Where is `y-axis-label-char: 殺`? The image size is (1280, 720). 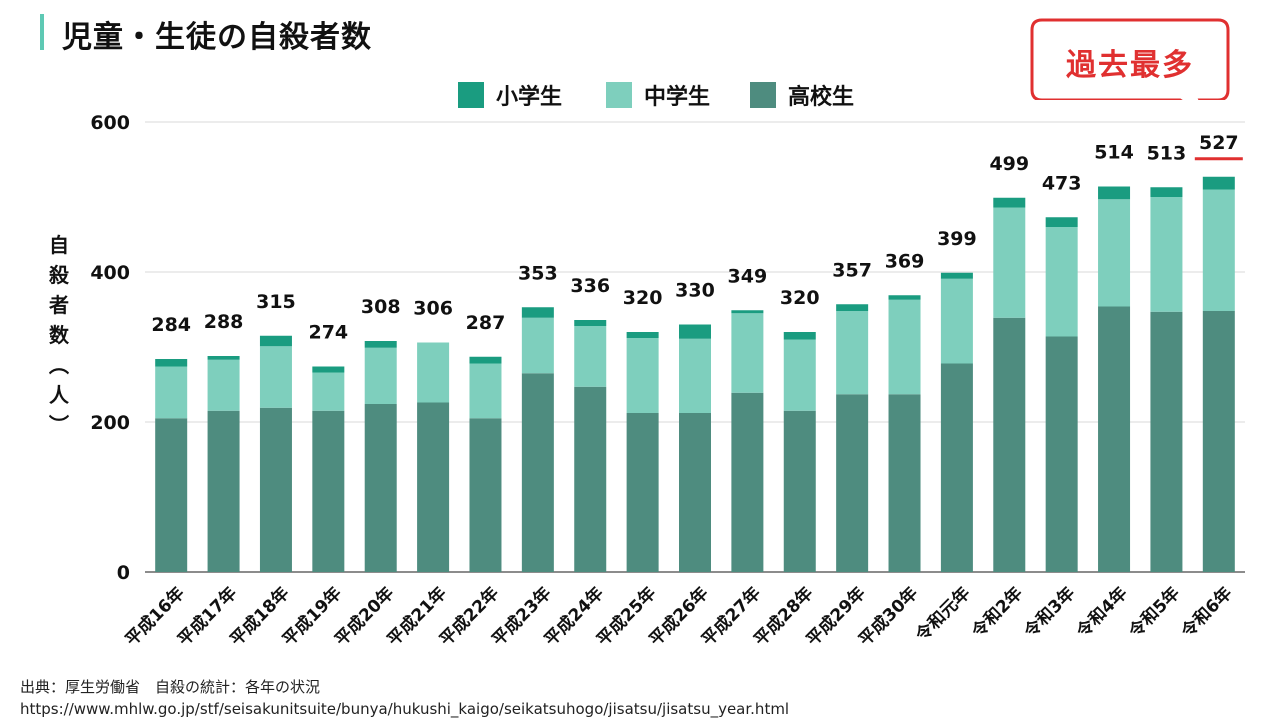
y-axis-label-char: 殺 is located at coordinates (59, 275).